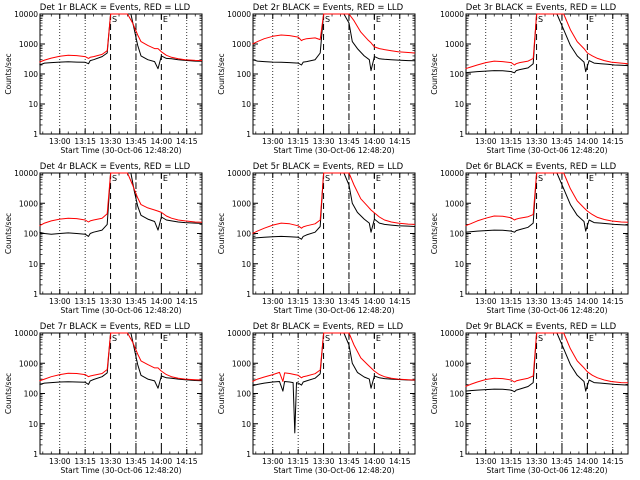 The image size is (640, 480). I want to click on panel-8-ytick-label: 10000, so click(239, 333).